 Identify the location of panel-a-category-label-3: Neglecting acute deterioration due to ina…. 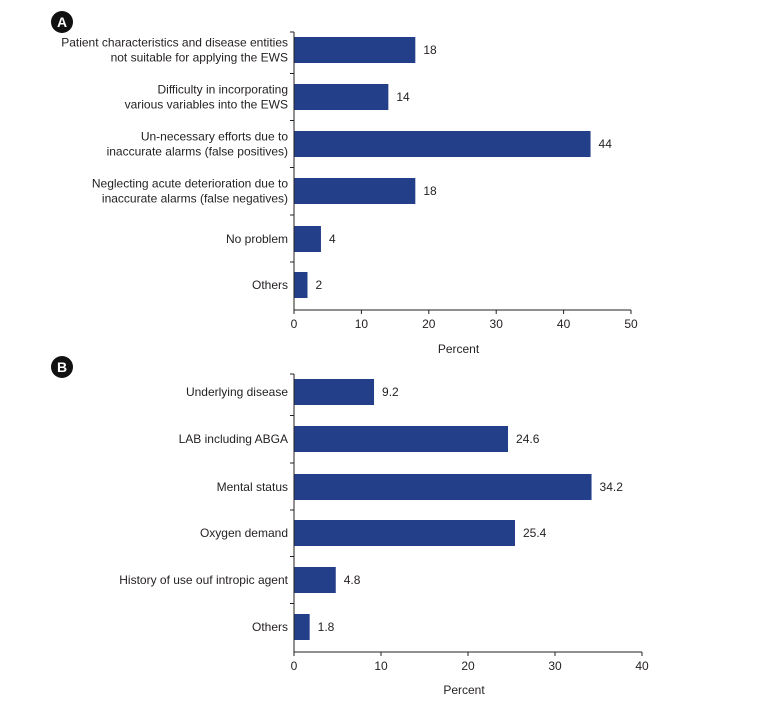
(190, 191).